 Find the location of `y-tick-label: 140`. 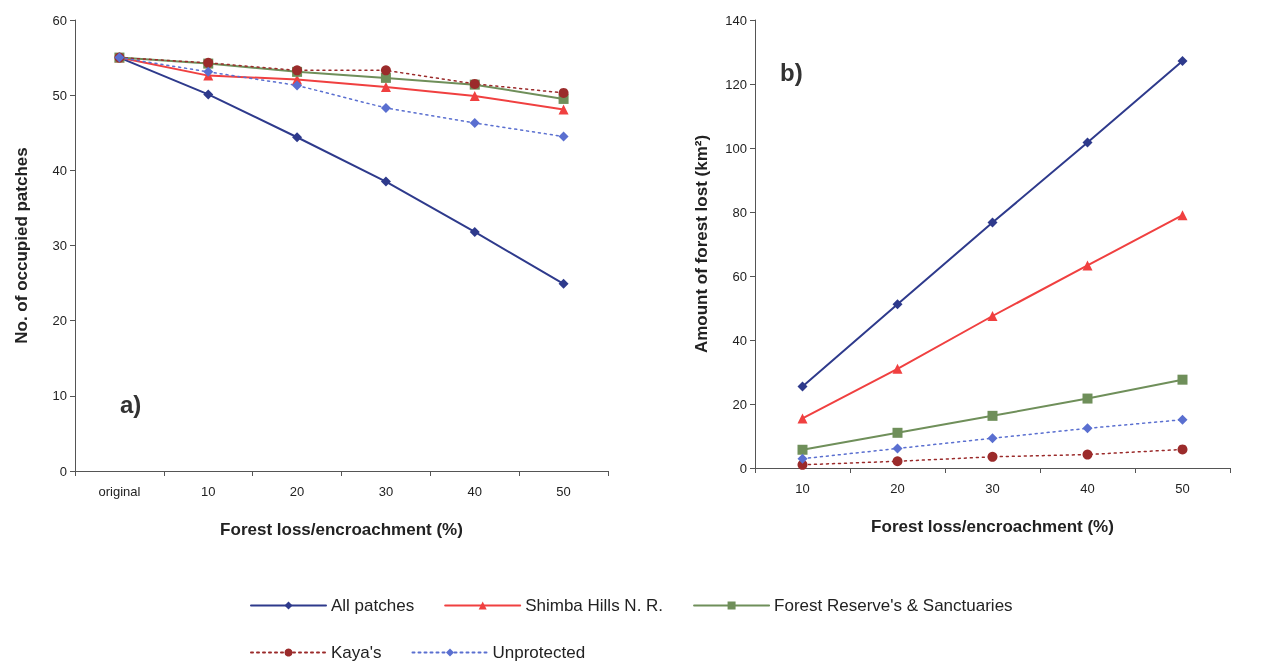

y-tick-label: 140 is located at coordinates (736, 20).